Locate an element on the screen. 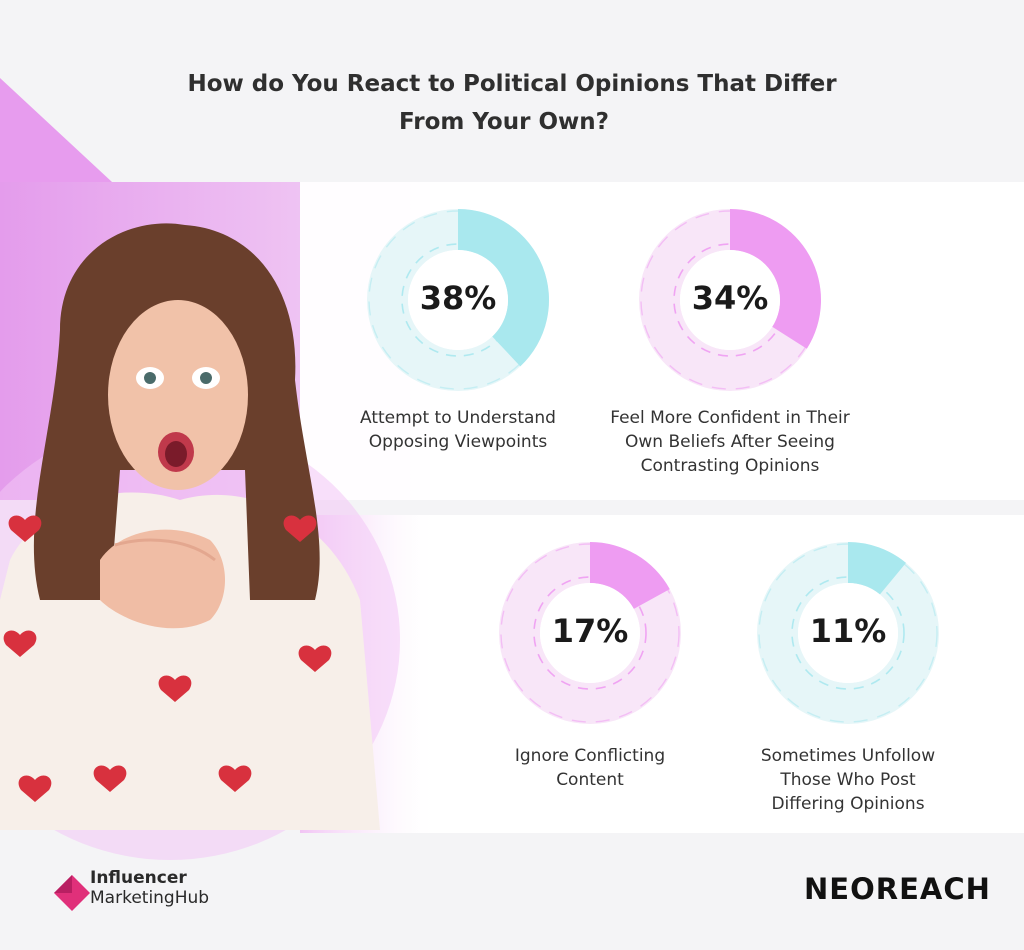 The height and width of the screenshot is (950, 1024). donut-category-label-3-line-1: Ignore Conflicting is located at coordinates (590, 756).